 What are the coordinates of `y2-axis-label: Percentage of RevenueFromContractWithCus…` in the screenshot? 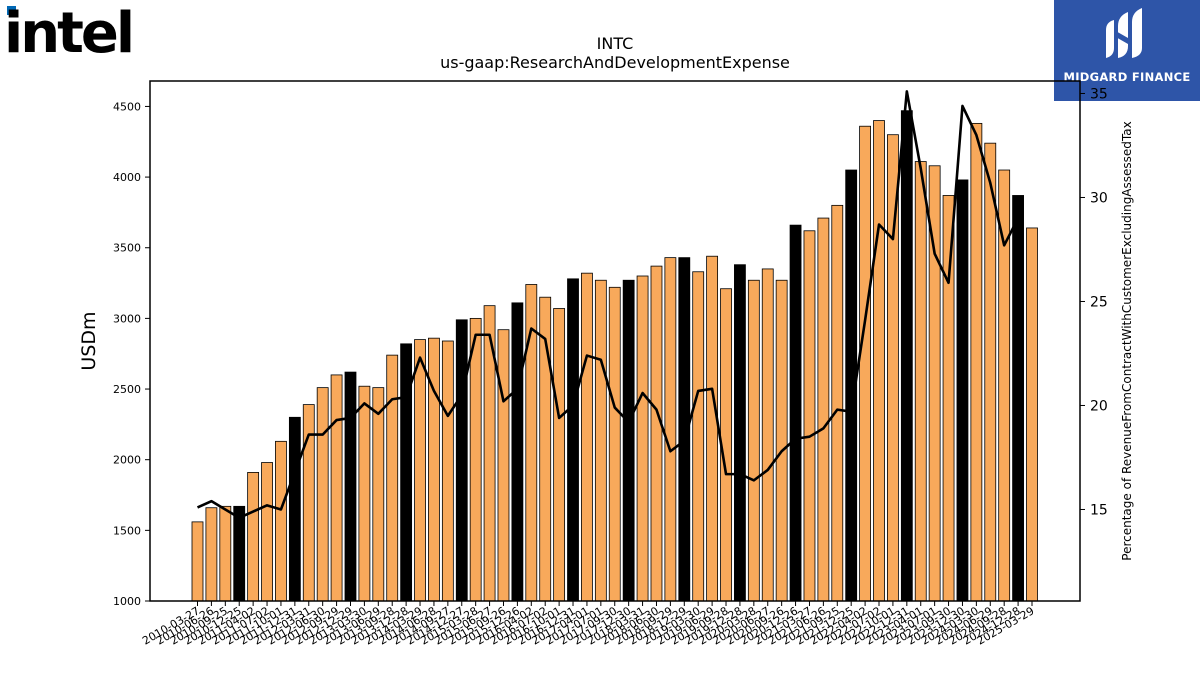 It's located at (1127, 340).